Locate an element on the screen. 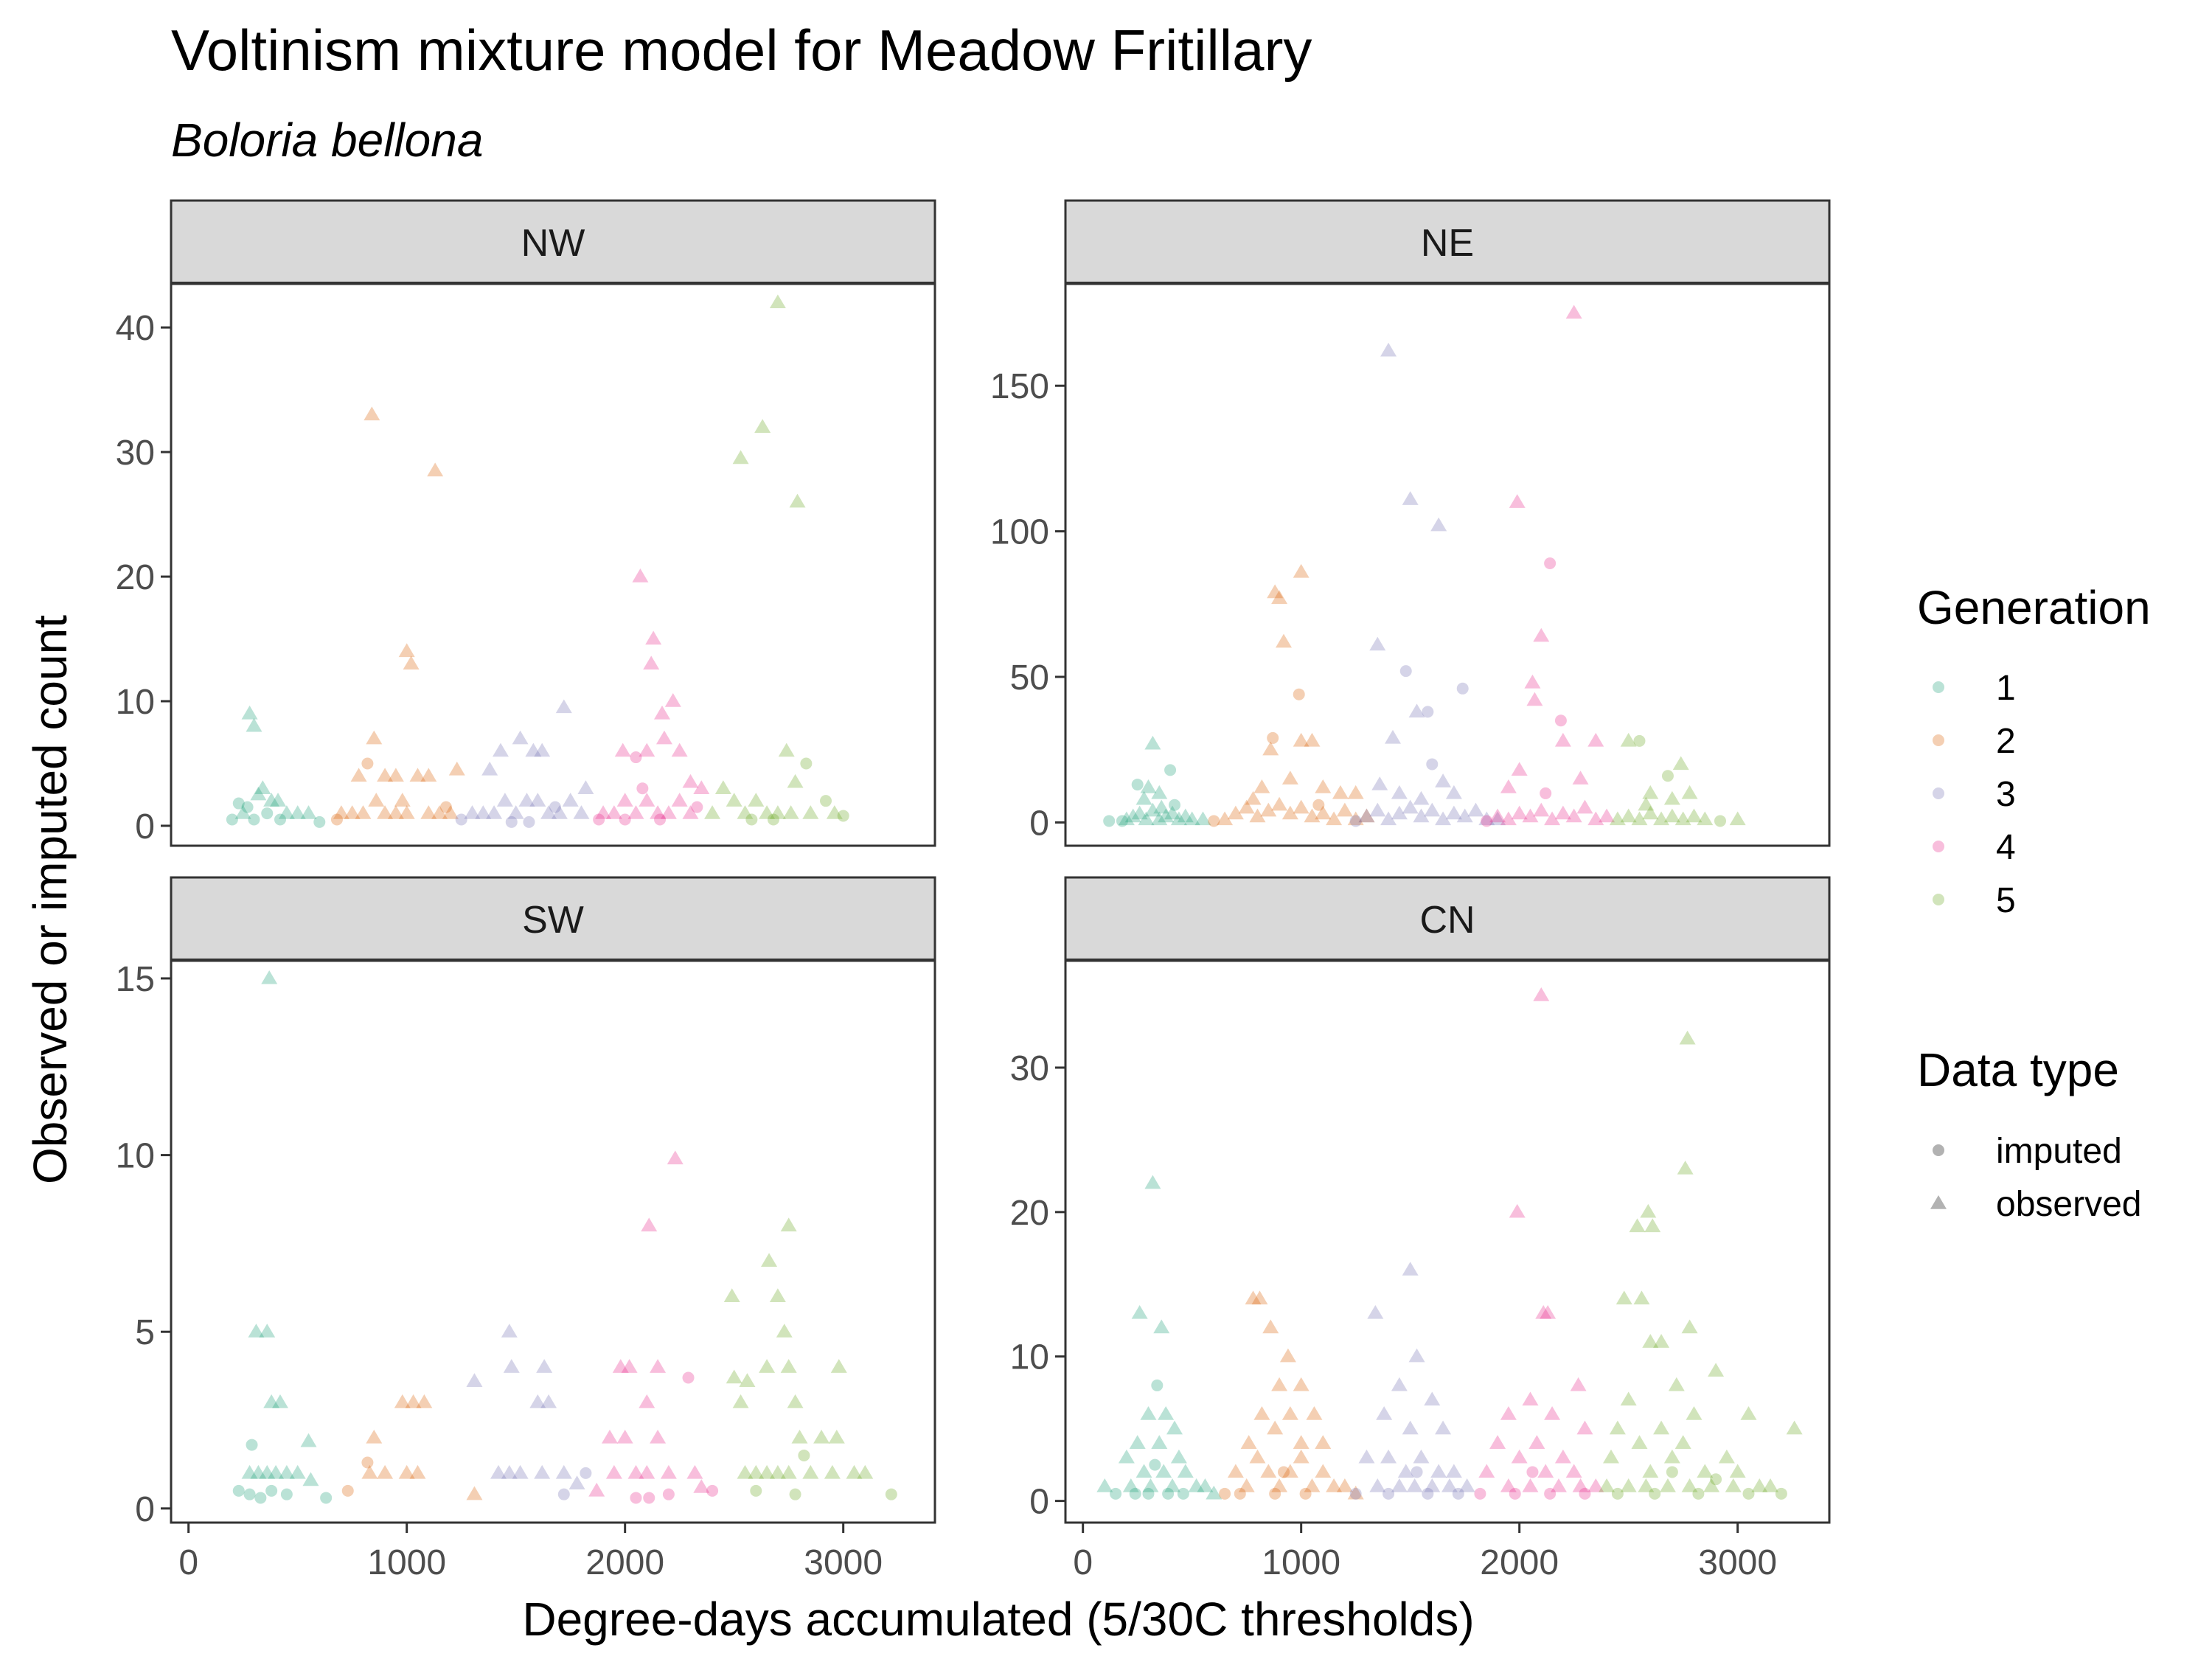 This screenshot has width=2212, height=1659. y-tick-label: 30 is located at coordinates (135, 453).